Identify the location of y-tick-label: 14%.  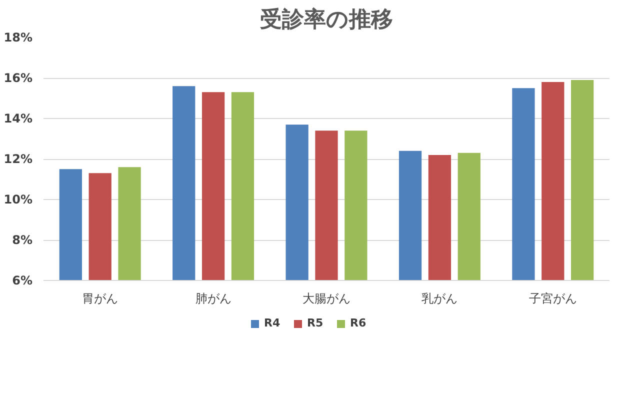
(18, 119).